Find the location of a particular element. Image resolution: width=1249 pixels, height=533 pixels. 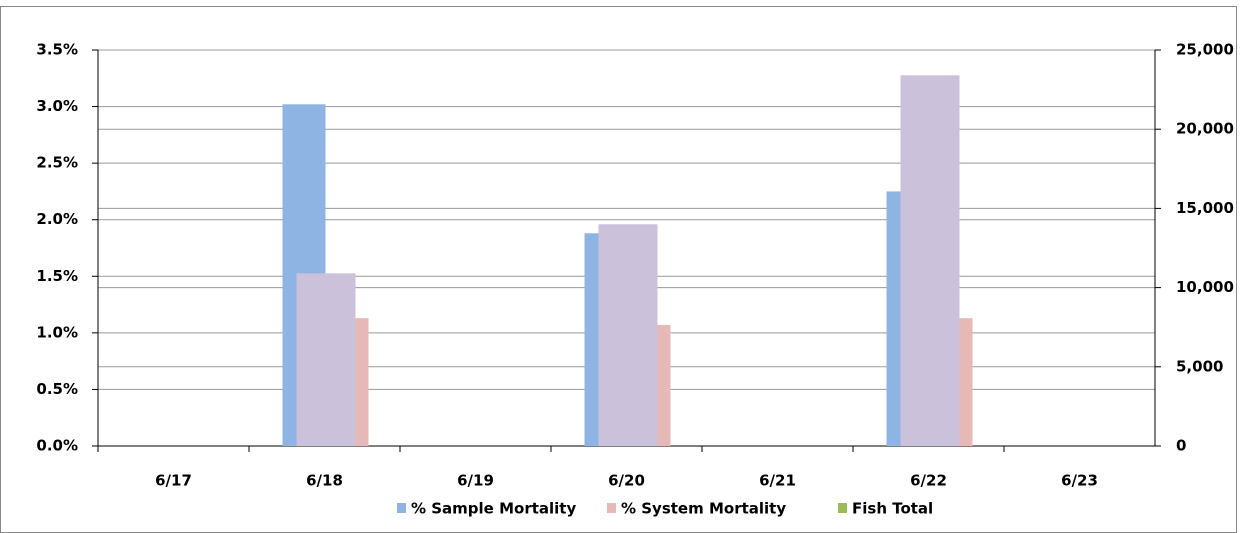

y-tick-label: 0.0% is located at coordinates (57, 446).